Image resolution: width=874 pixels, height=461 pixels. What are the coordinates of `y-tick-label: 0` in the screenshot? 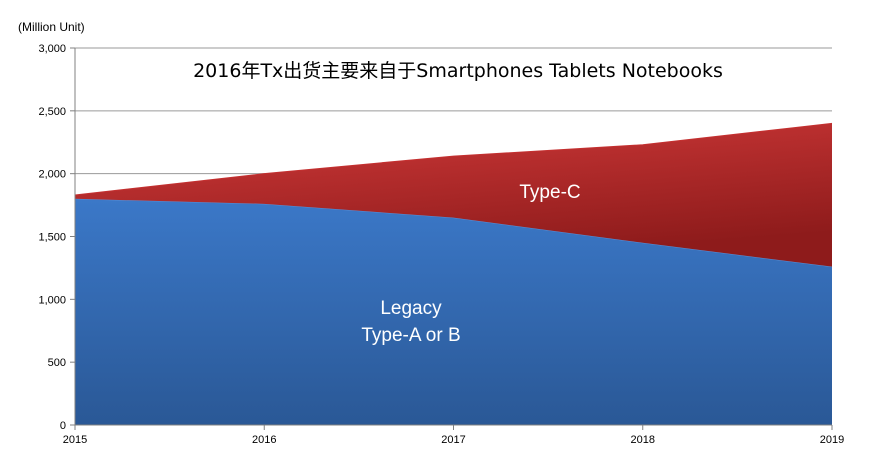 It's located at (63, 426).